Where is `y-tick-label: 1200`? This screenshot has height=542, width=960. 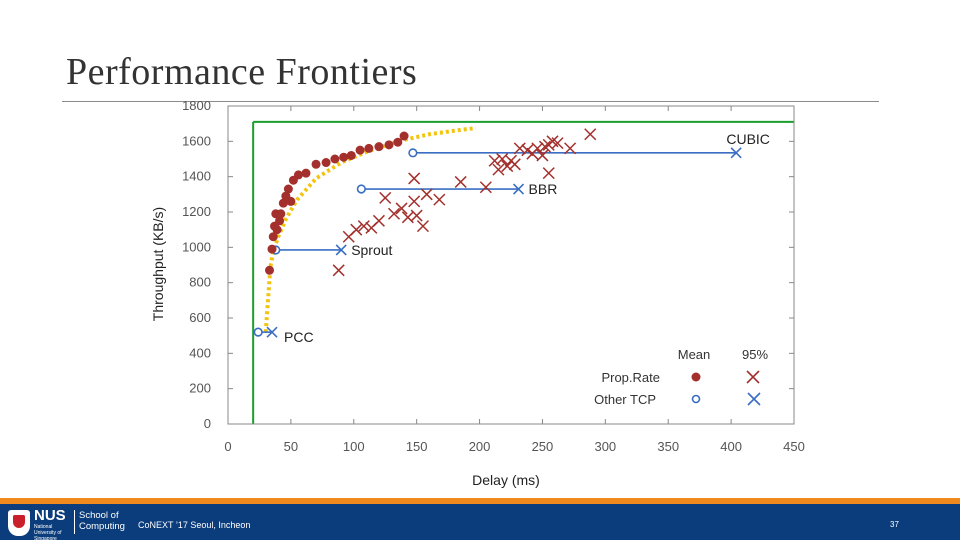
y-tick-label: 1200 is located at coordinates (196, 211).